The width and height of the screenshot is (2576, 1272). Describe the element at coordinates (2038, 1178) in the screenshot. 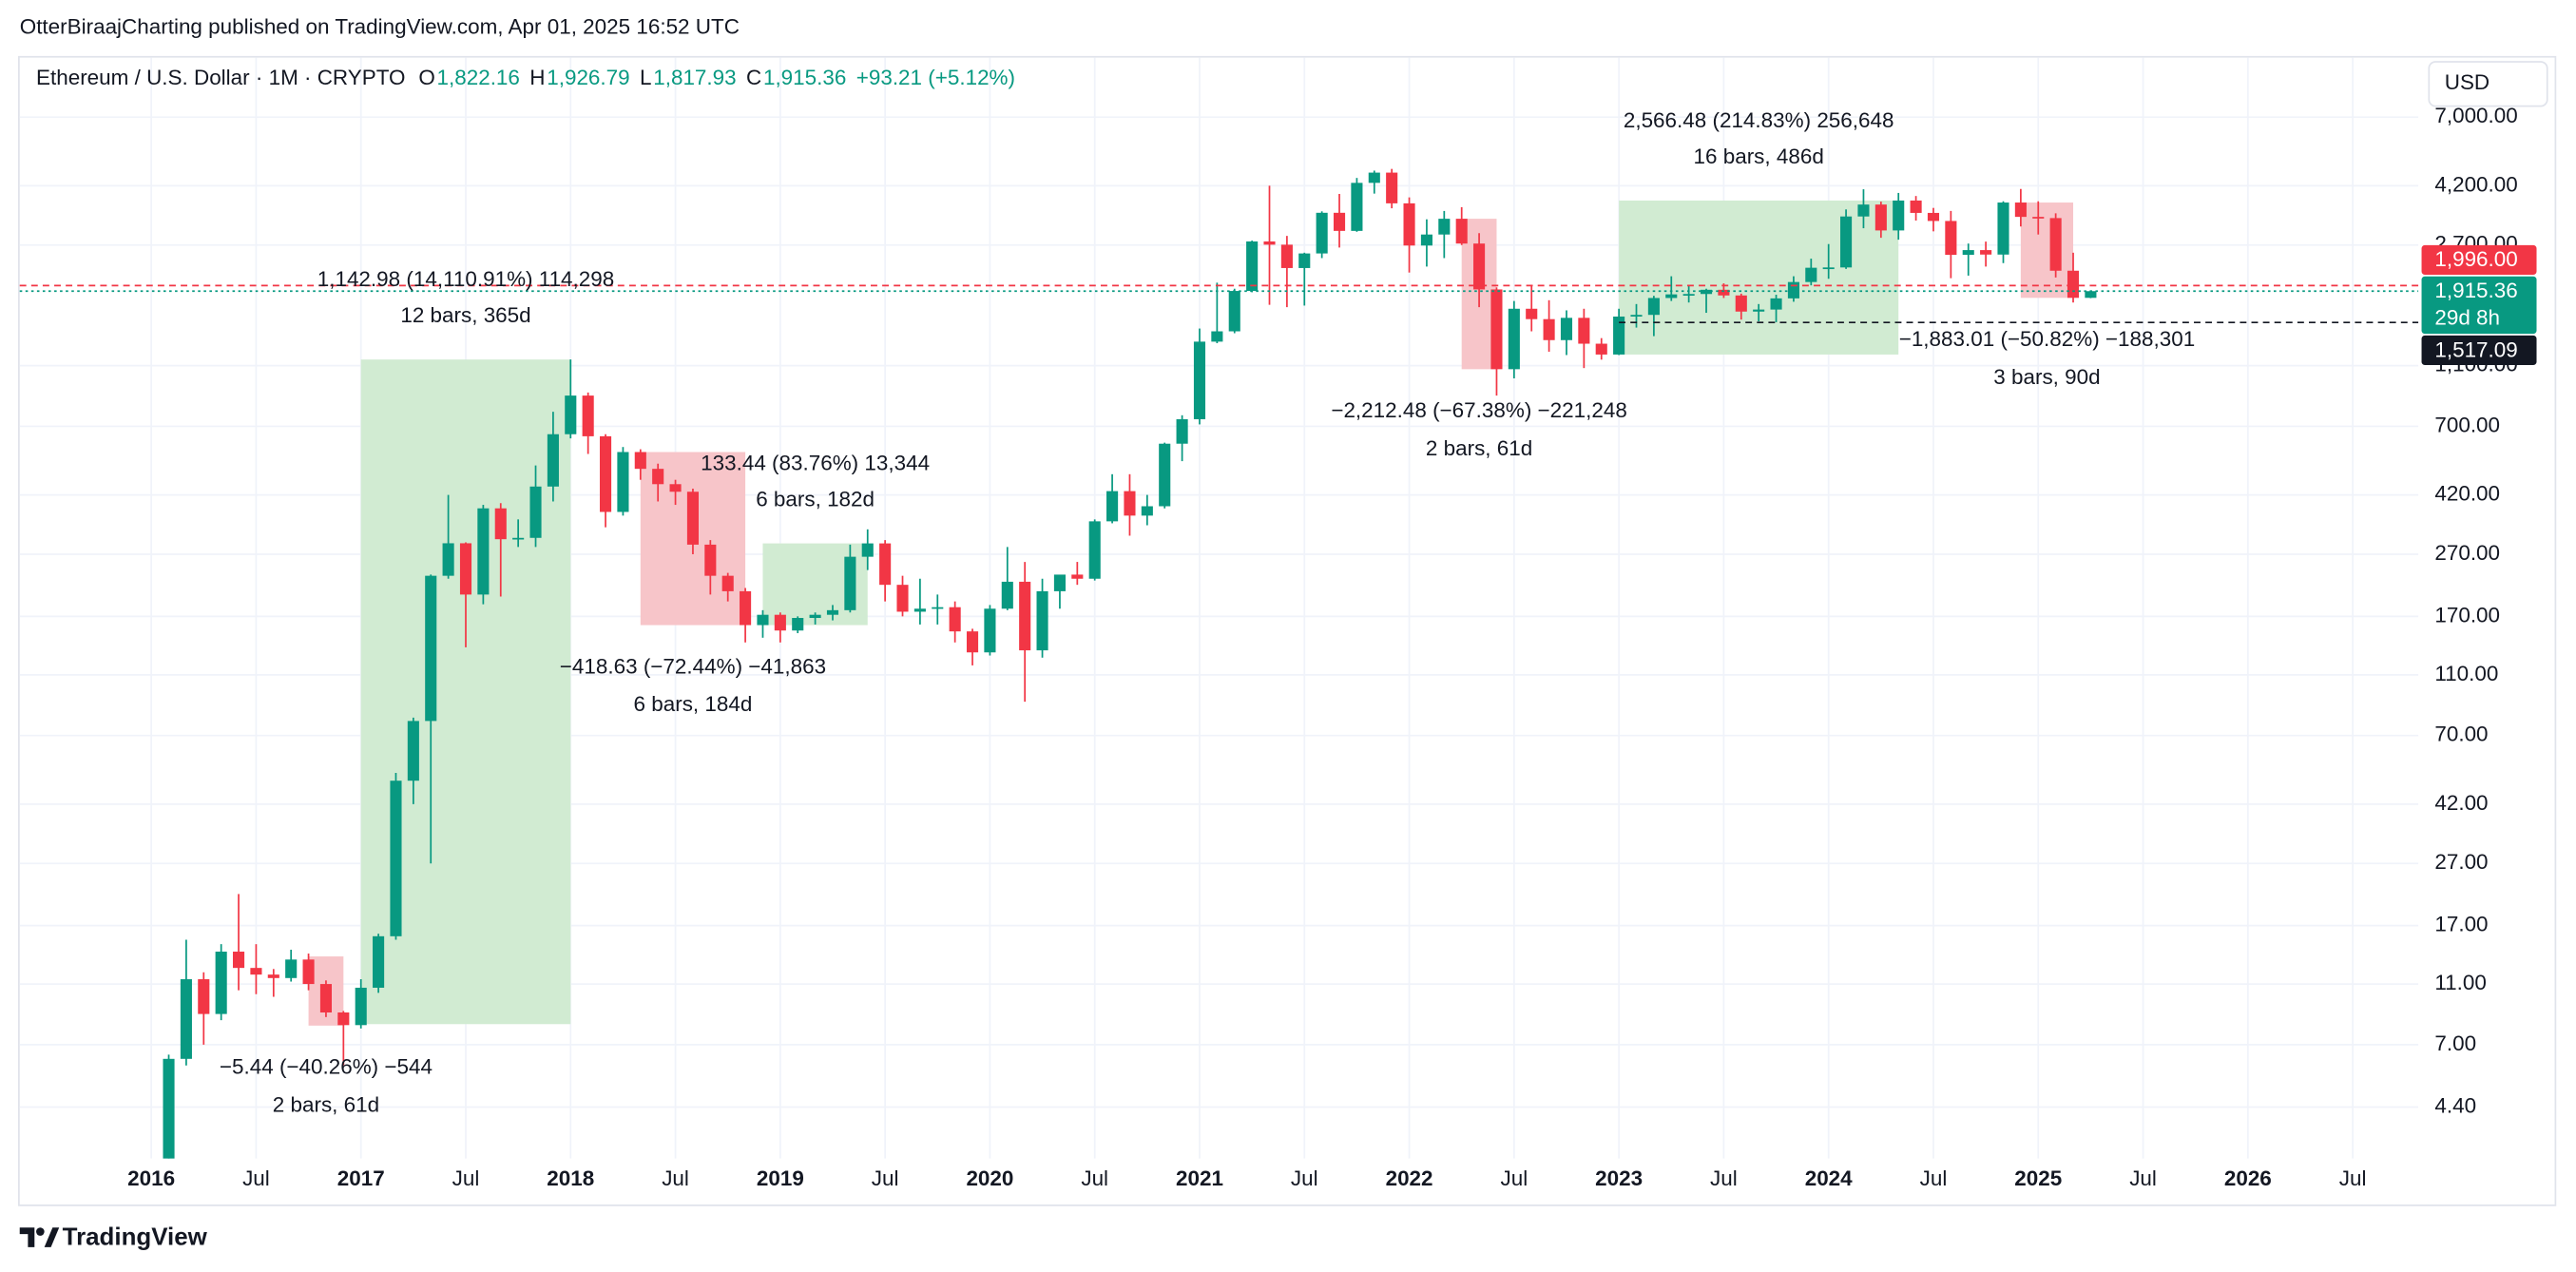

I see `x-tick-label: 2025` at that location.